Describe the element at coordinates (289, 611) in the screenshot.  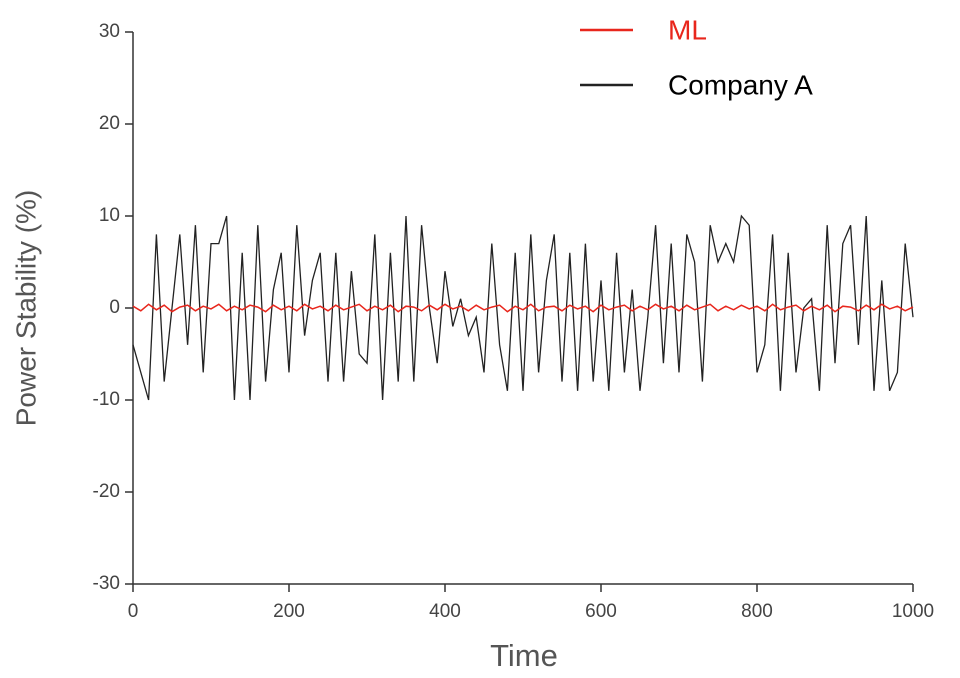
I see `x-tick-label: 200` at that location.